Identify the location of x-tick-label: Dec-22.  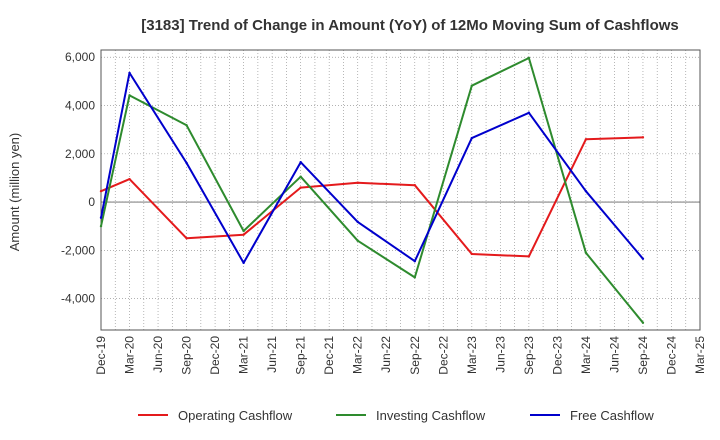
(443, 355).